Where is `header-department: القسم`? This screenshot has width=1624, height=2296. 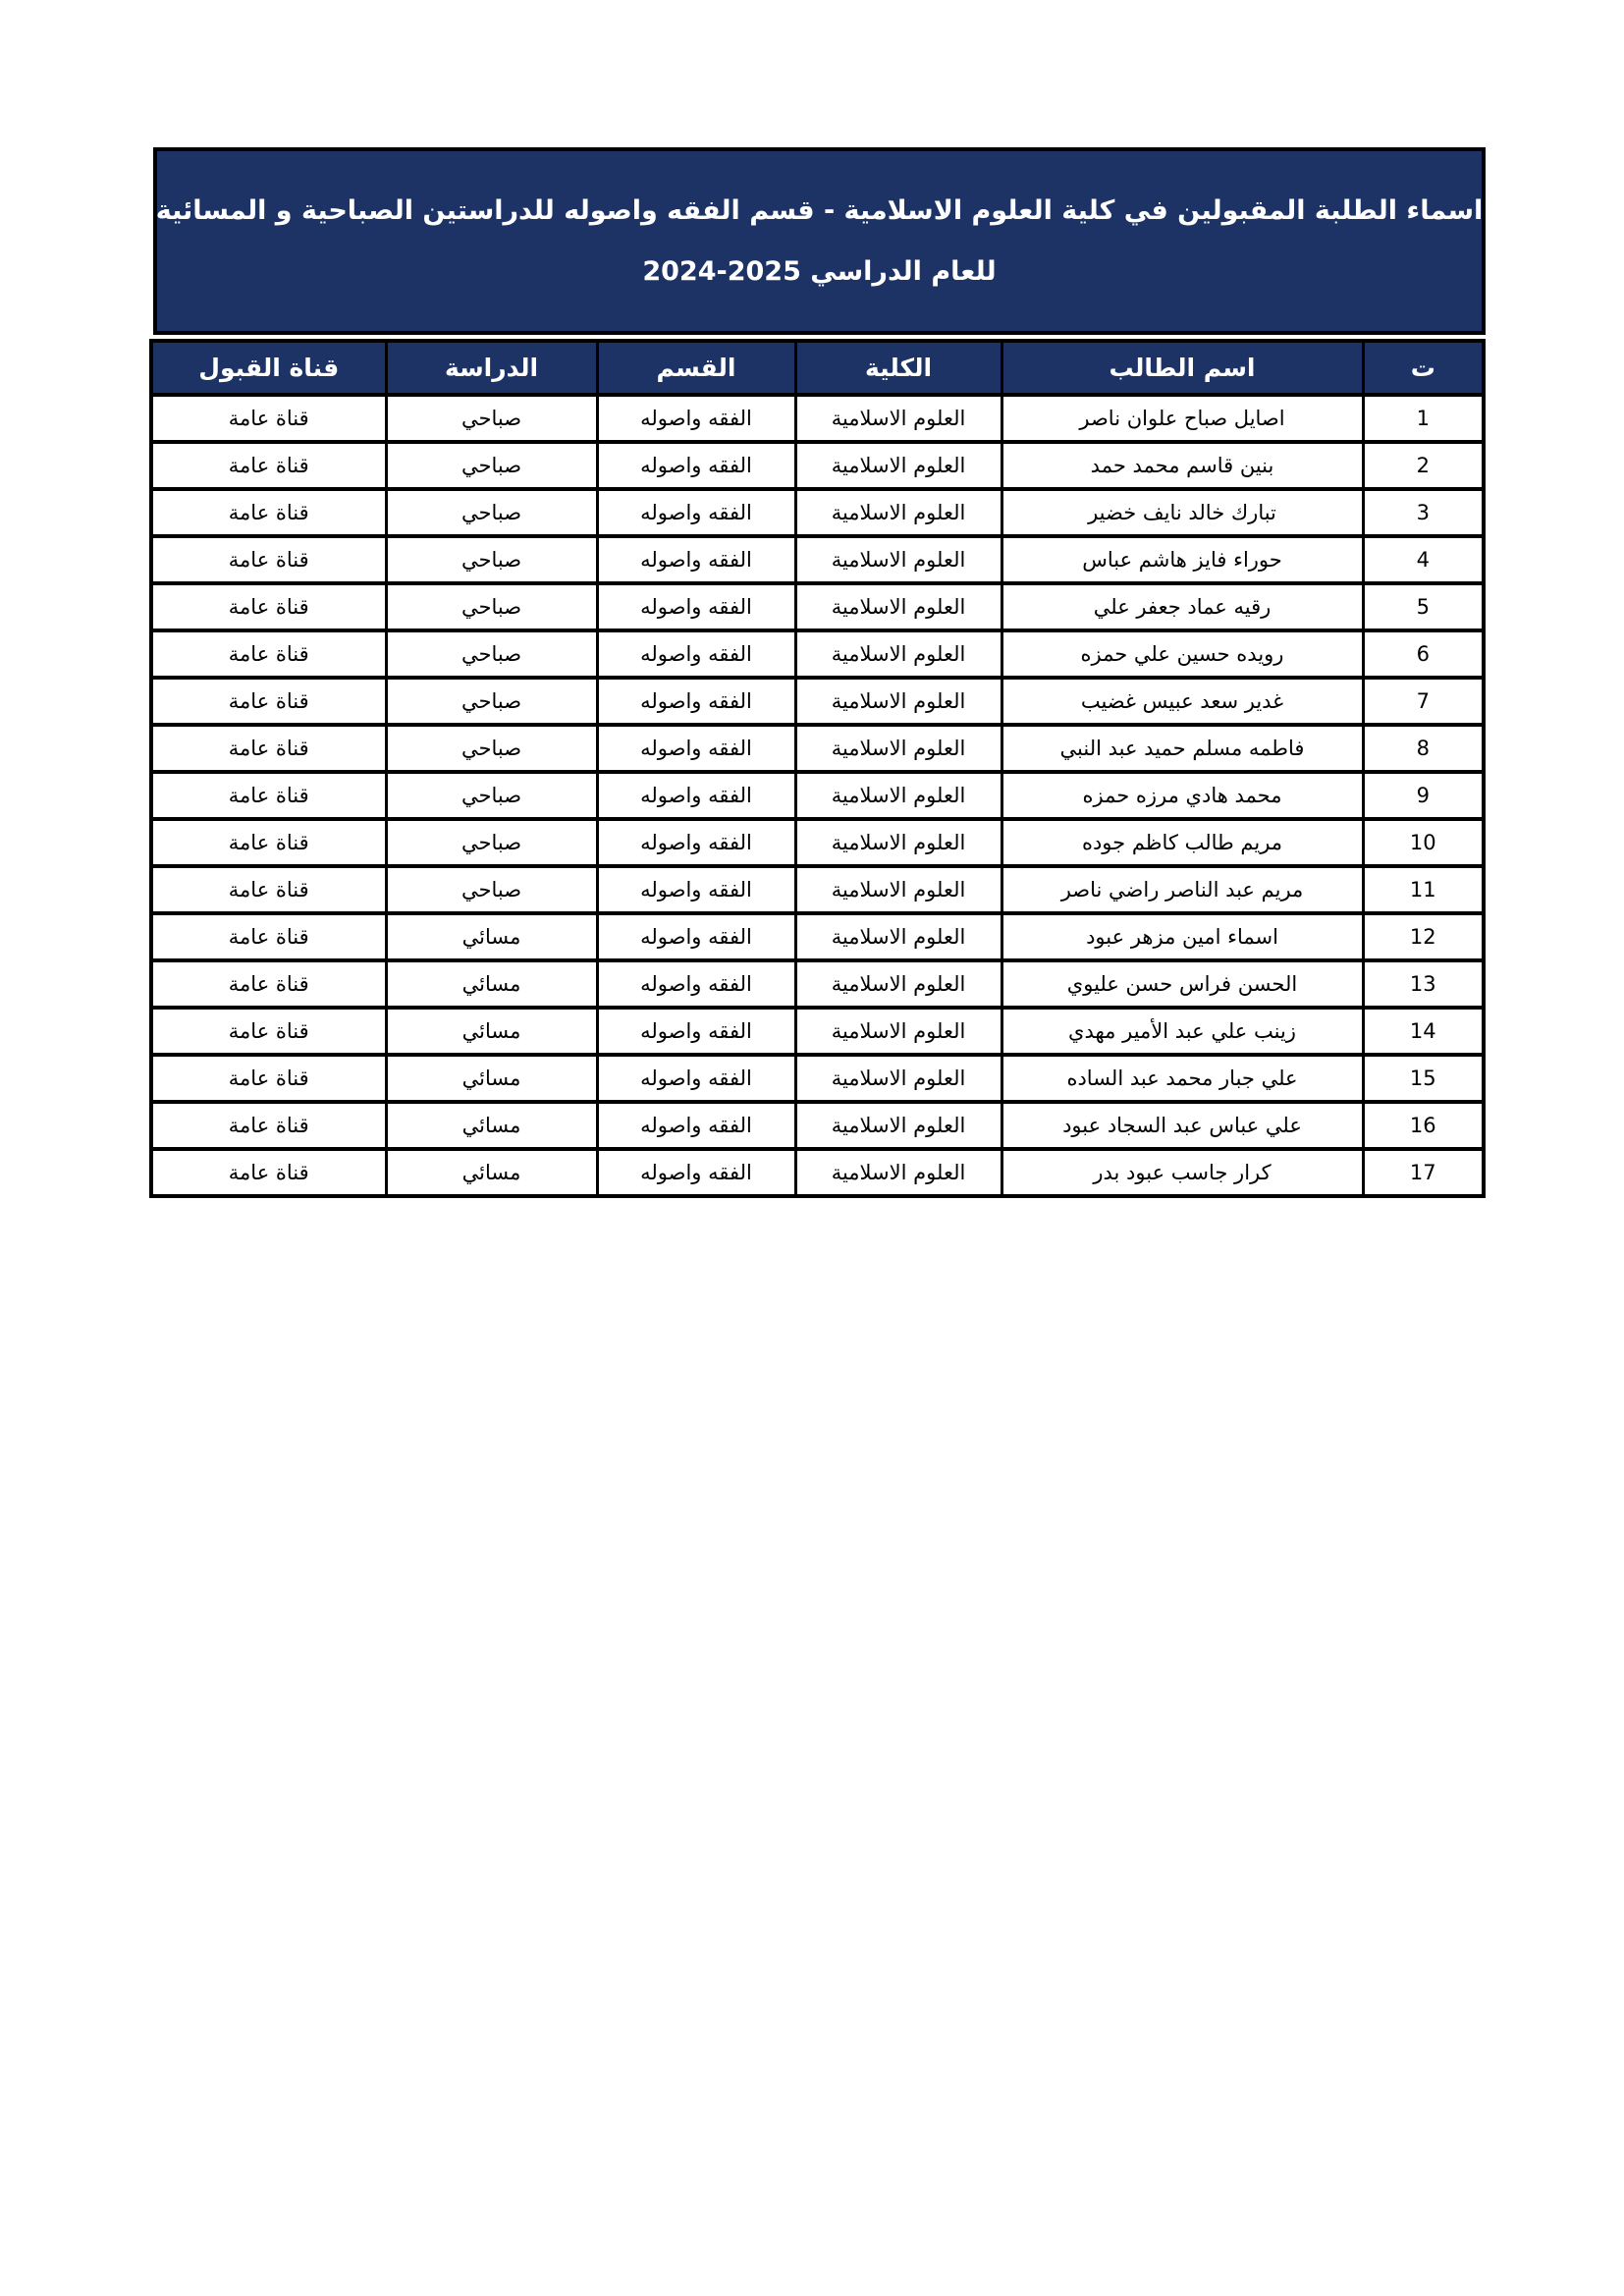
header-department: القسم is located at coordinates (696, 368).